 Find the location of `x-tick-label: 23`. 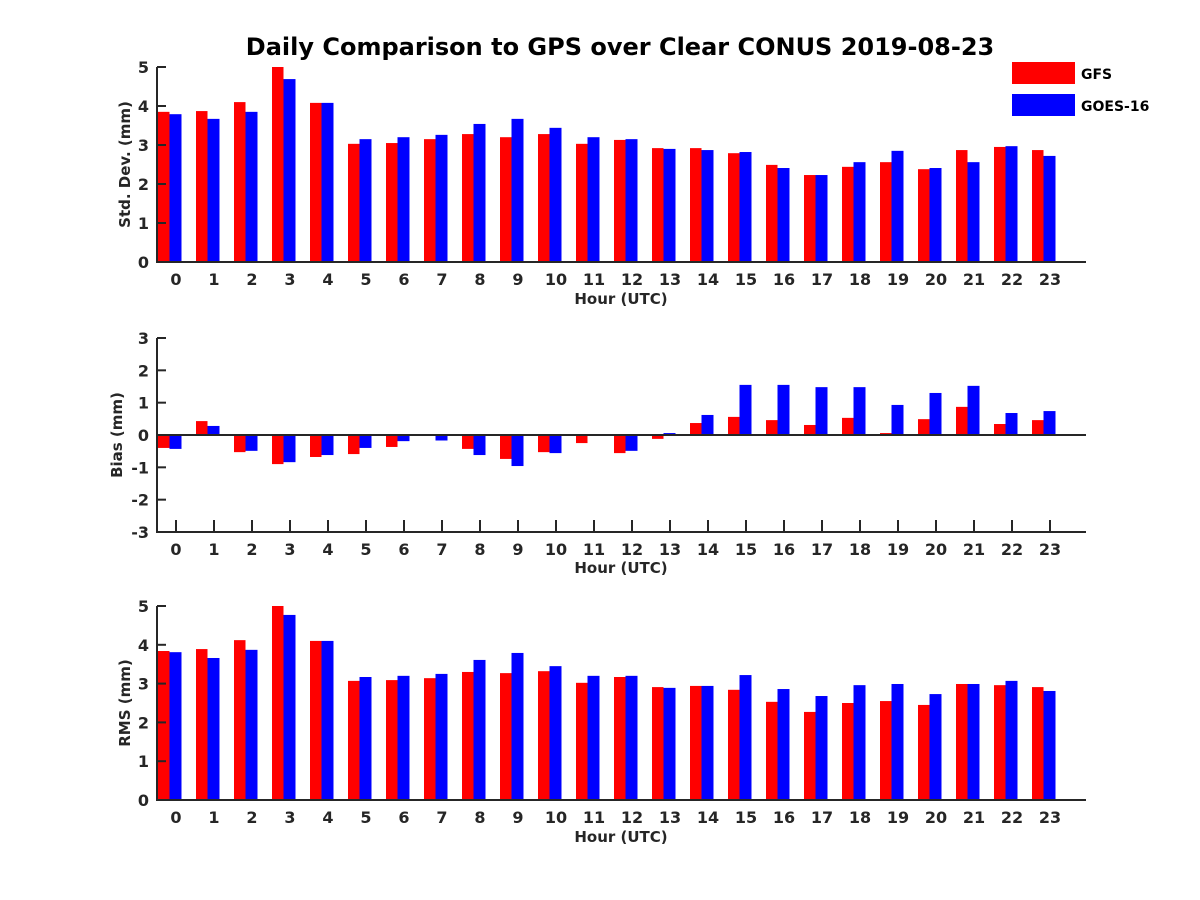

x-tick-label: 23 is located at coordinates (1050, 279).